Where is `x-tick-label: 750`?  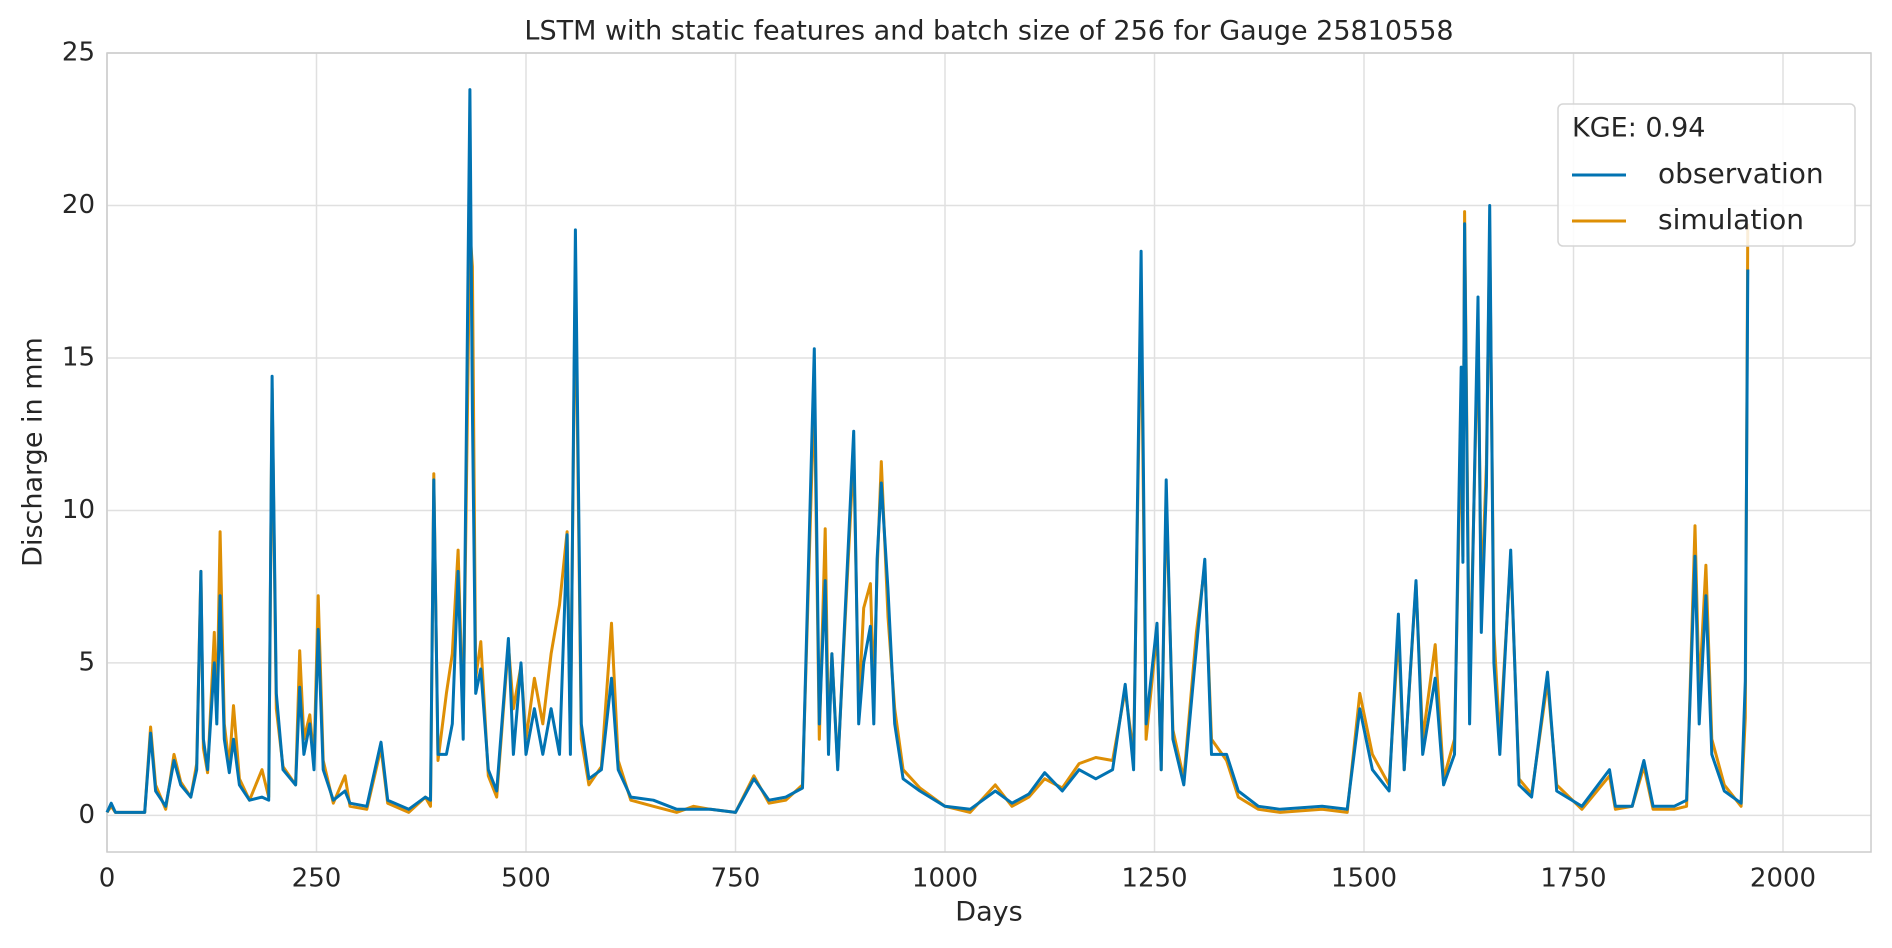 x-tick-label: 750 is located at coordinates (736, 879).